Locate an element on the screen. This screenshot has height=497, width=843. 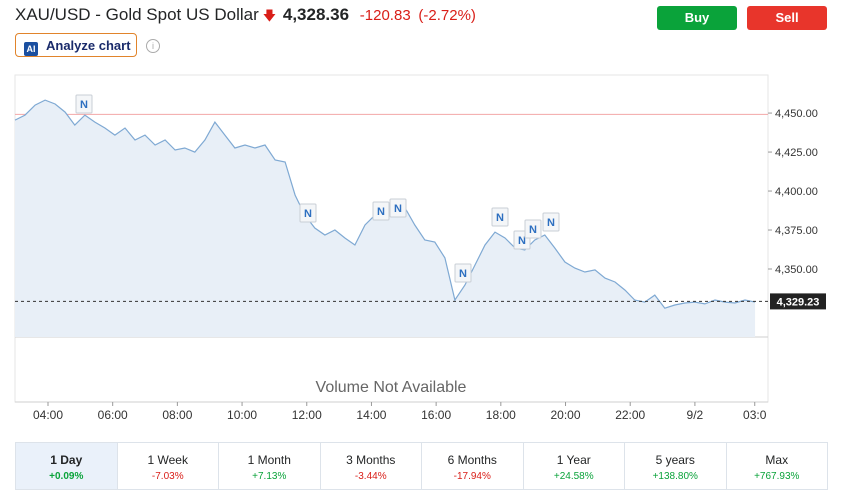
tab-change: +7.13% is located at coordinates (269, 476).